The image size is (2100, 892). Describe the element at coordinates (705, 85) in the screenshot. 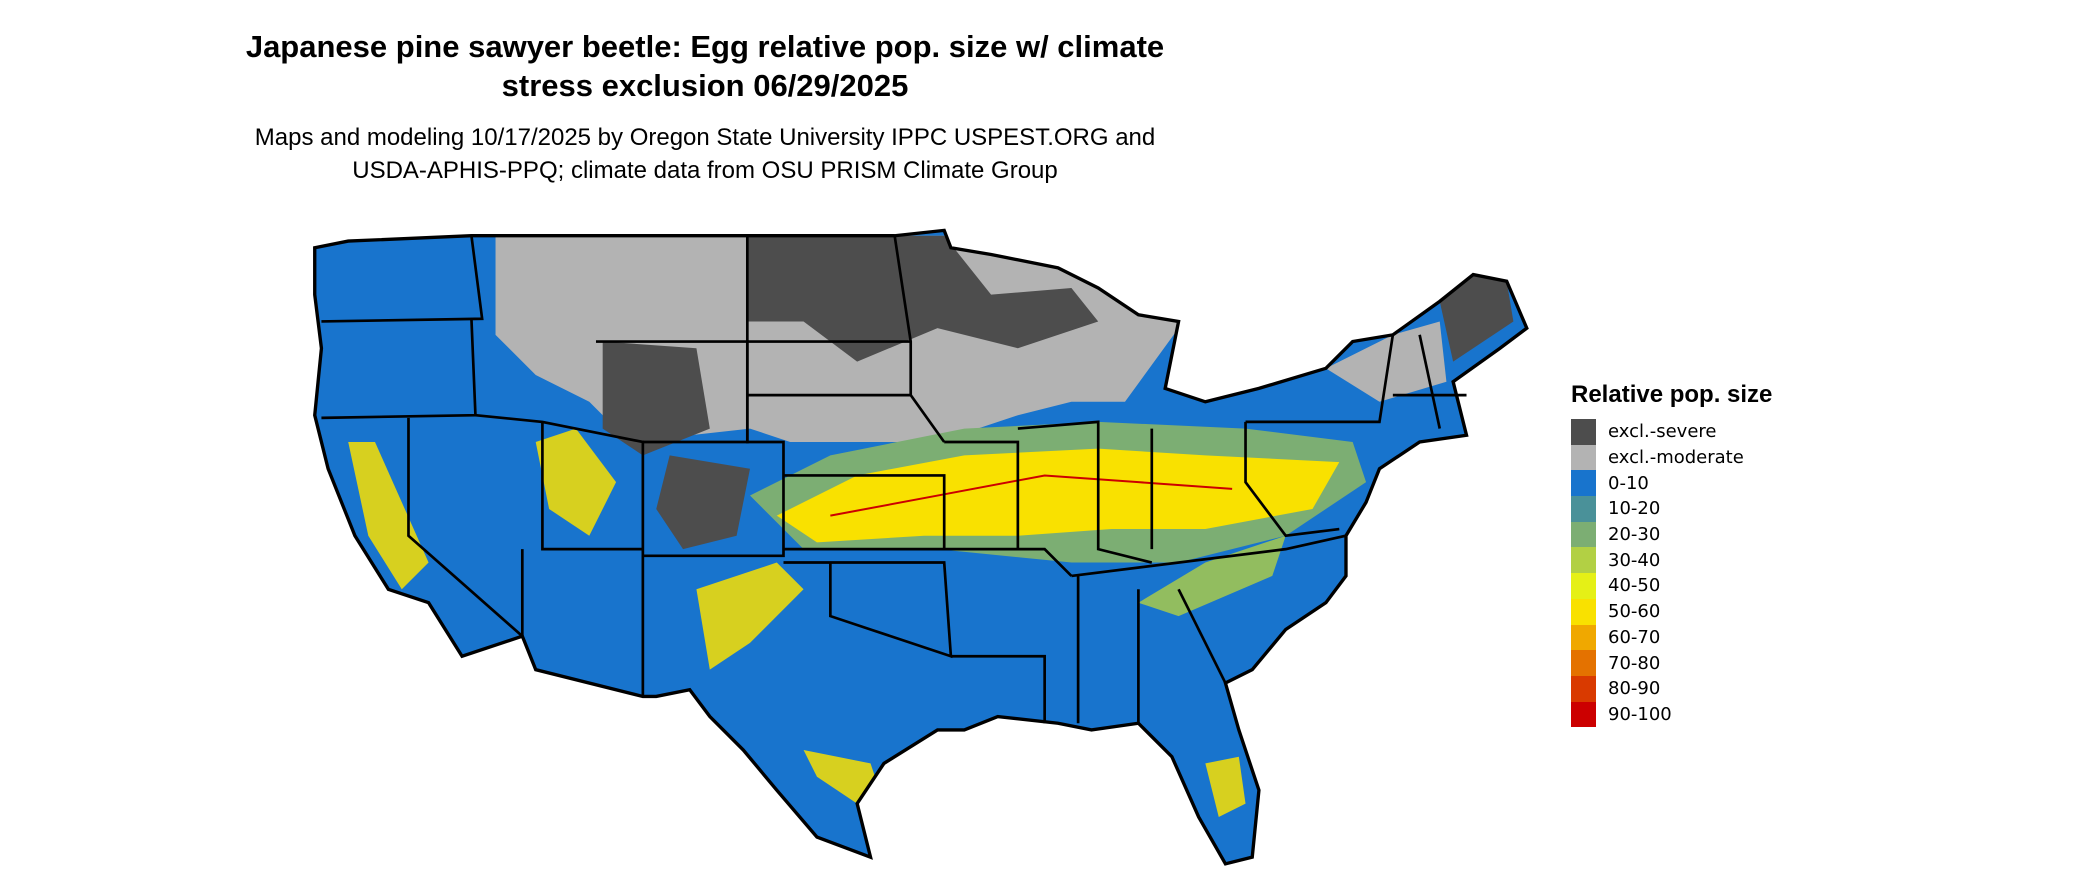

I see `title-line-2: stress exclusion 06/29/2025` at that location.